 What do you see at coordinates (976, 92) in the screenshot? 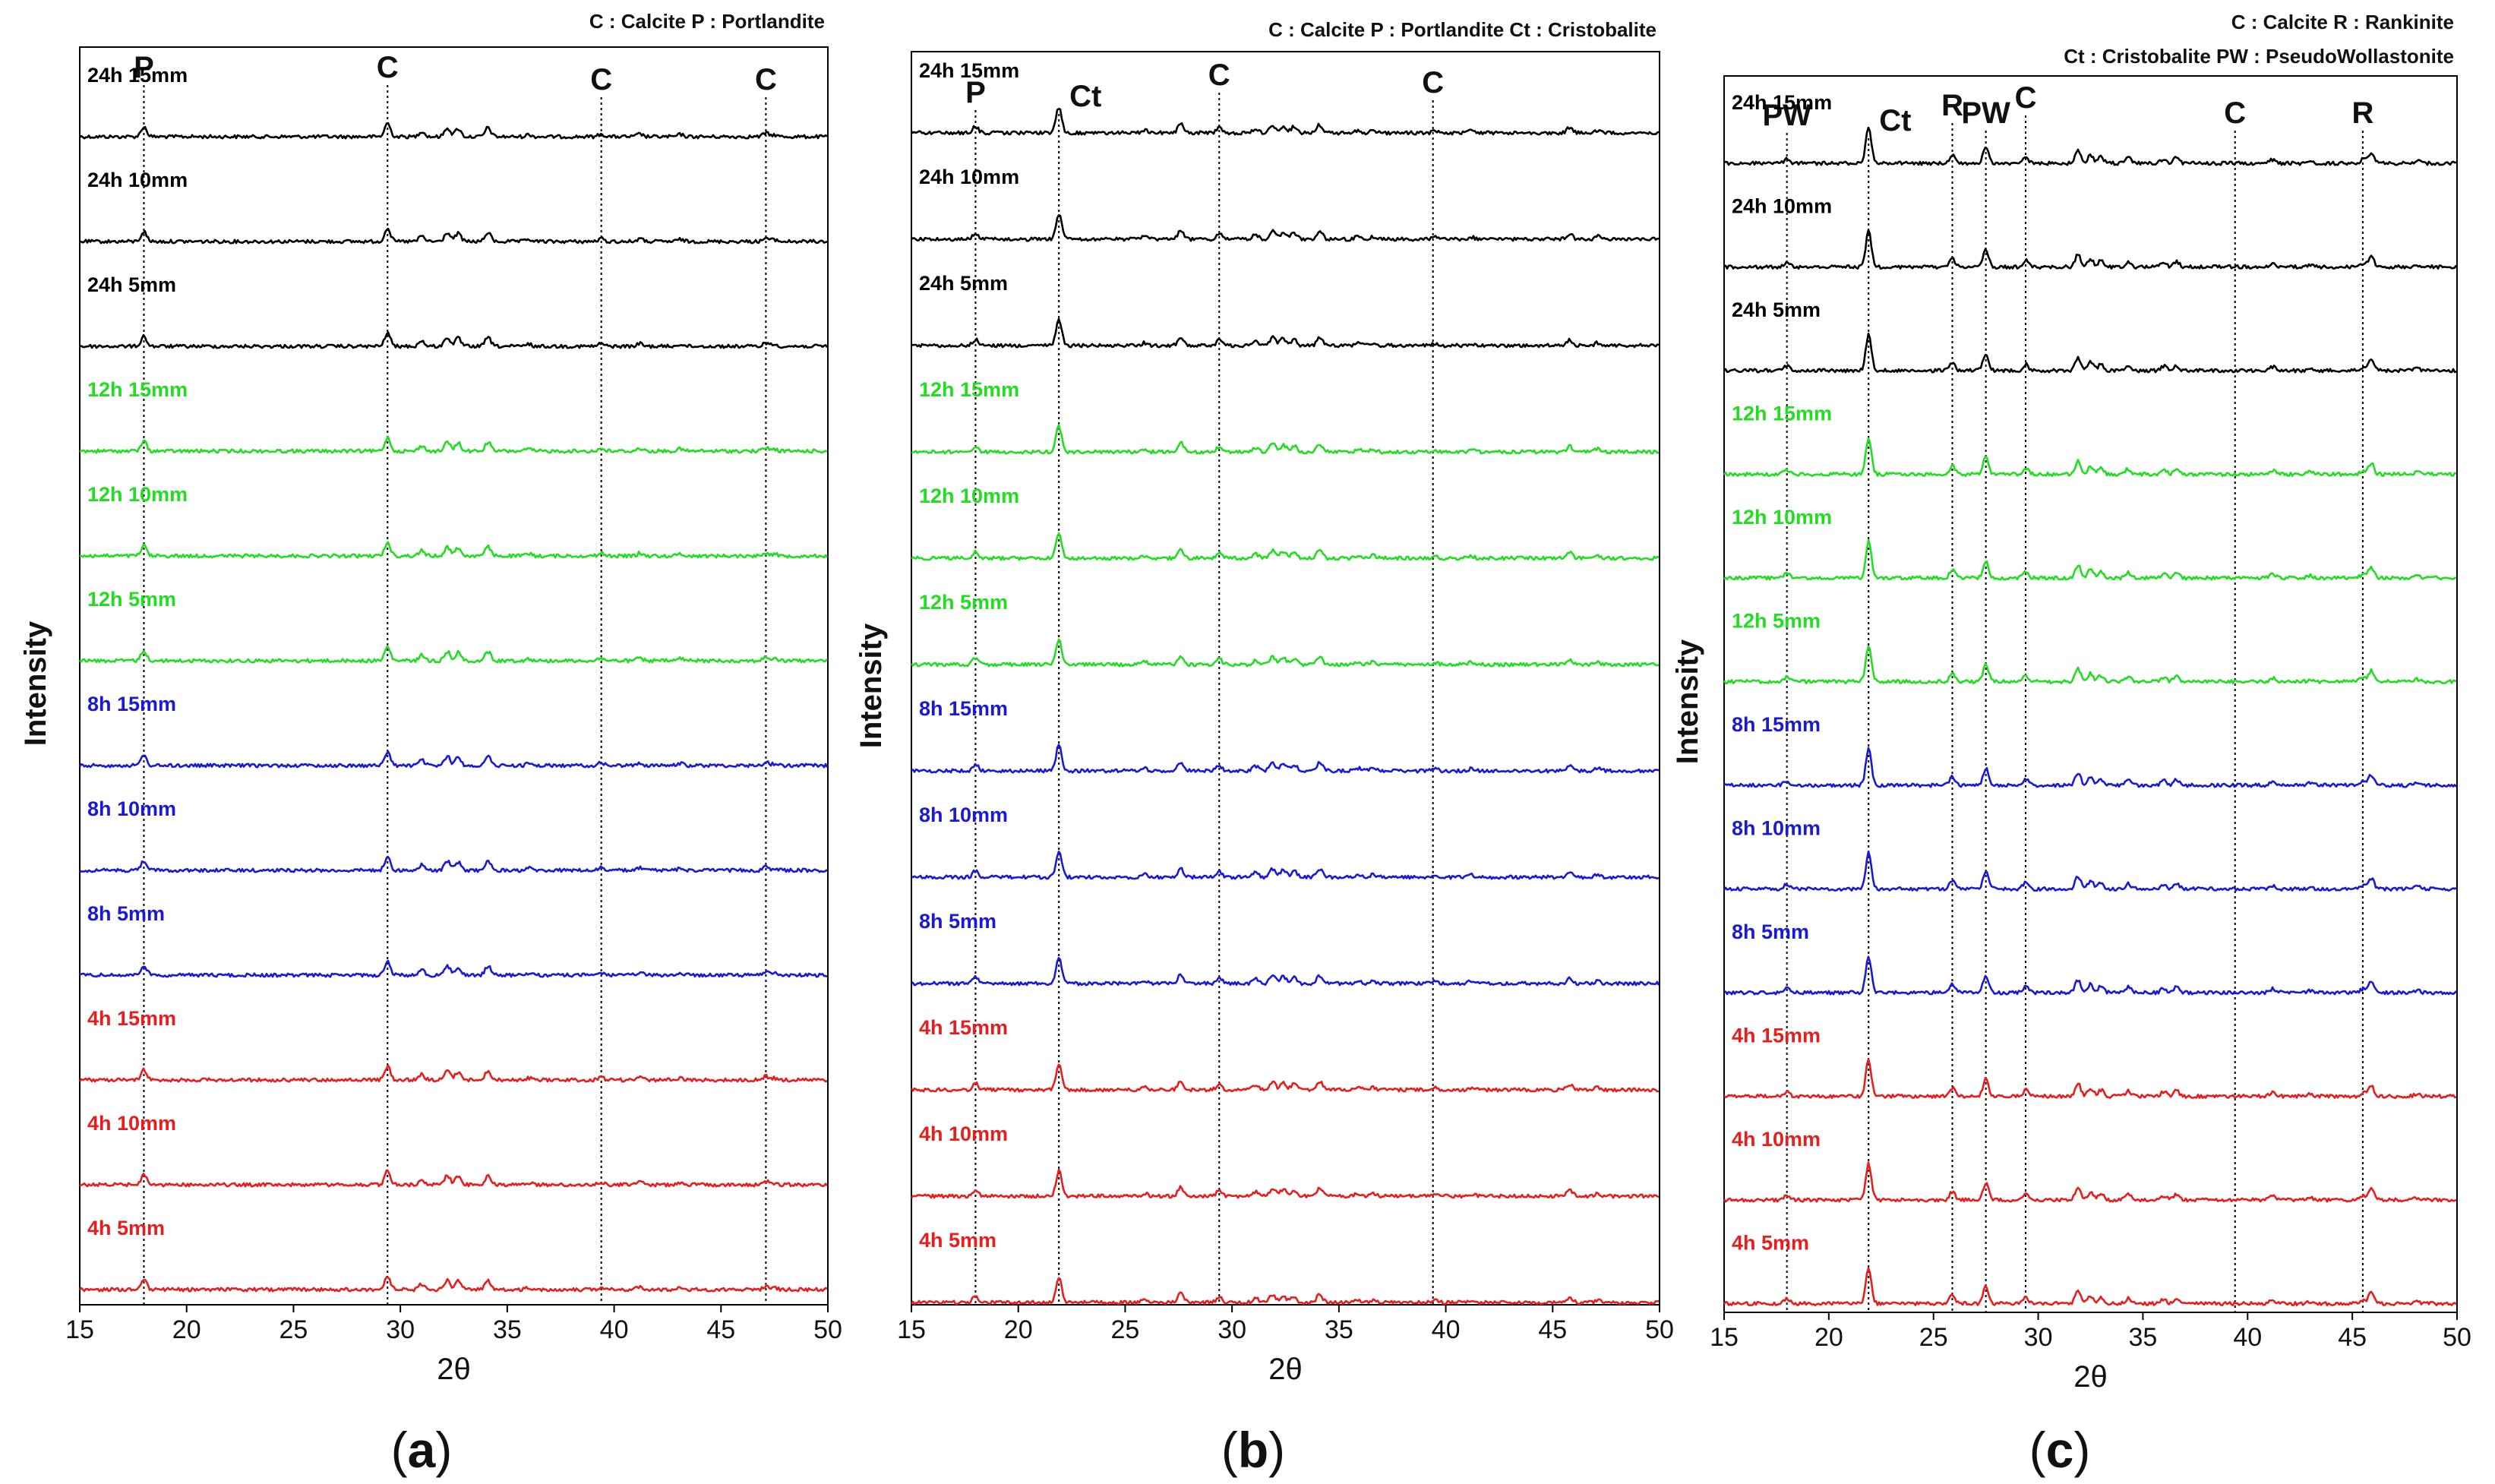
I see `peak-label: P` at bounding box center [976, 92].